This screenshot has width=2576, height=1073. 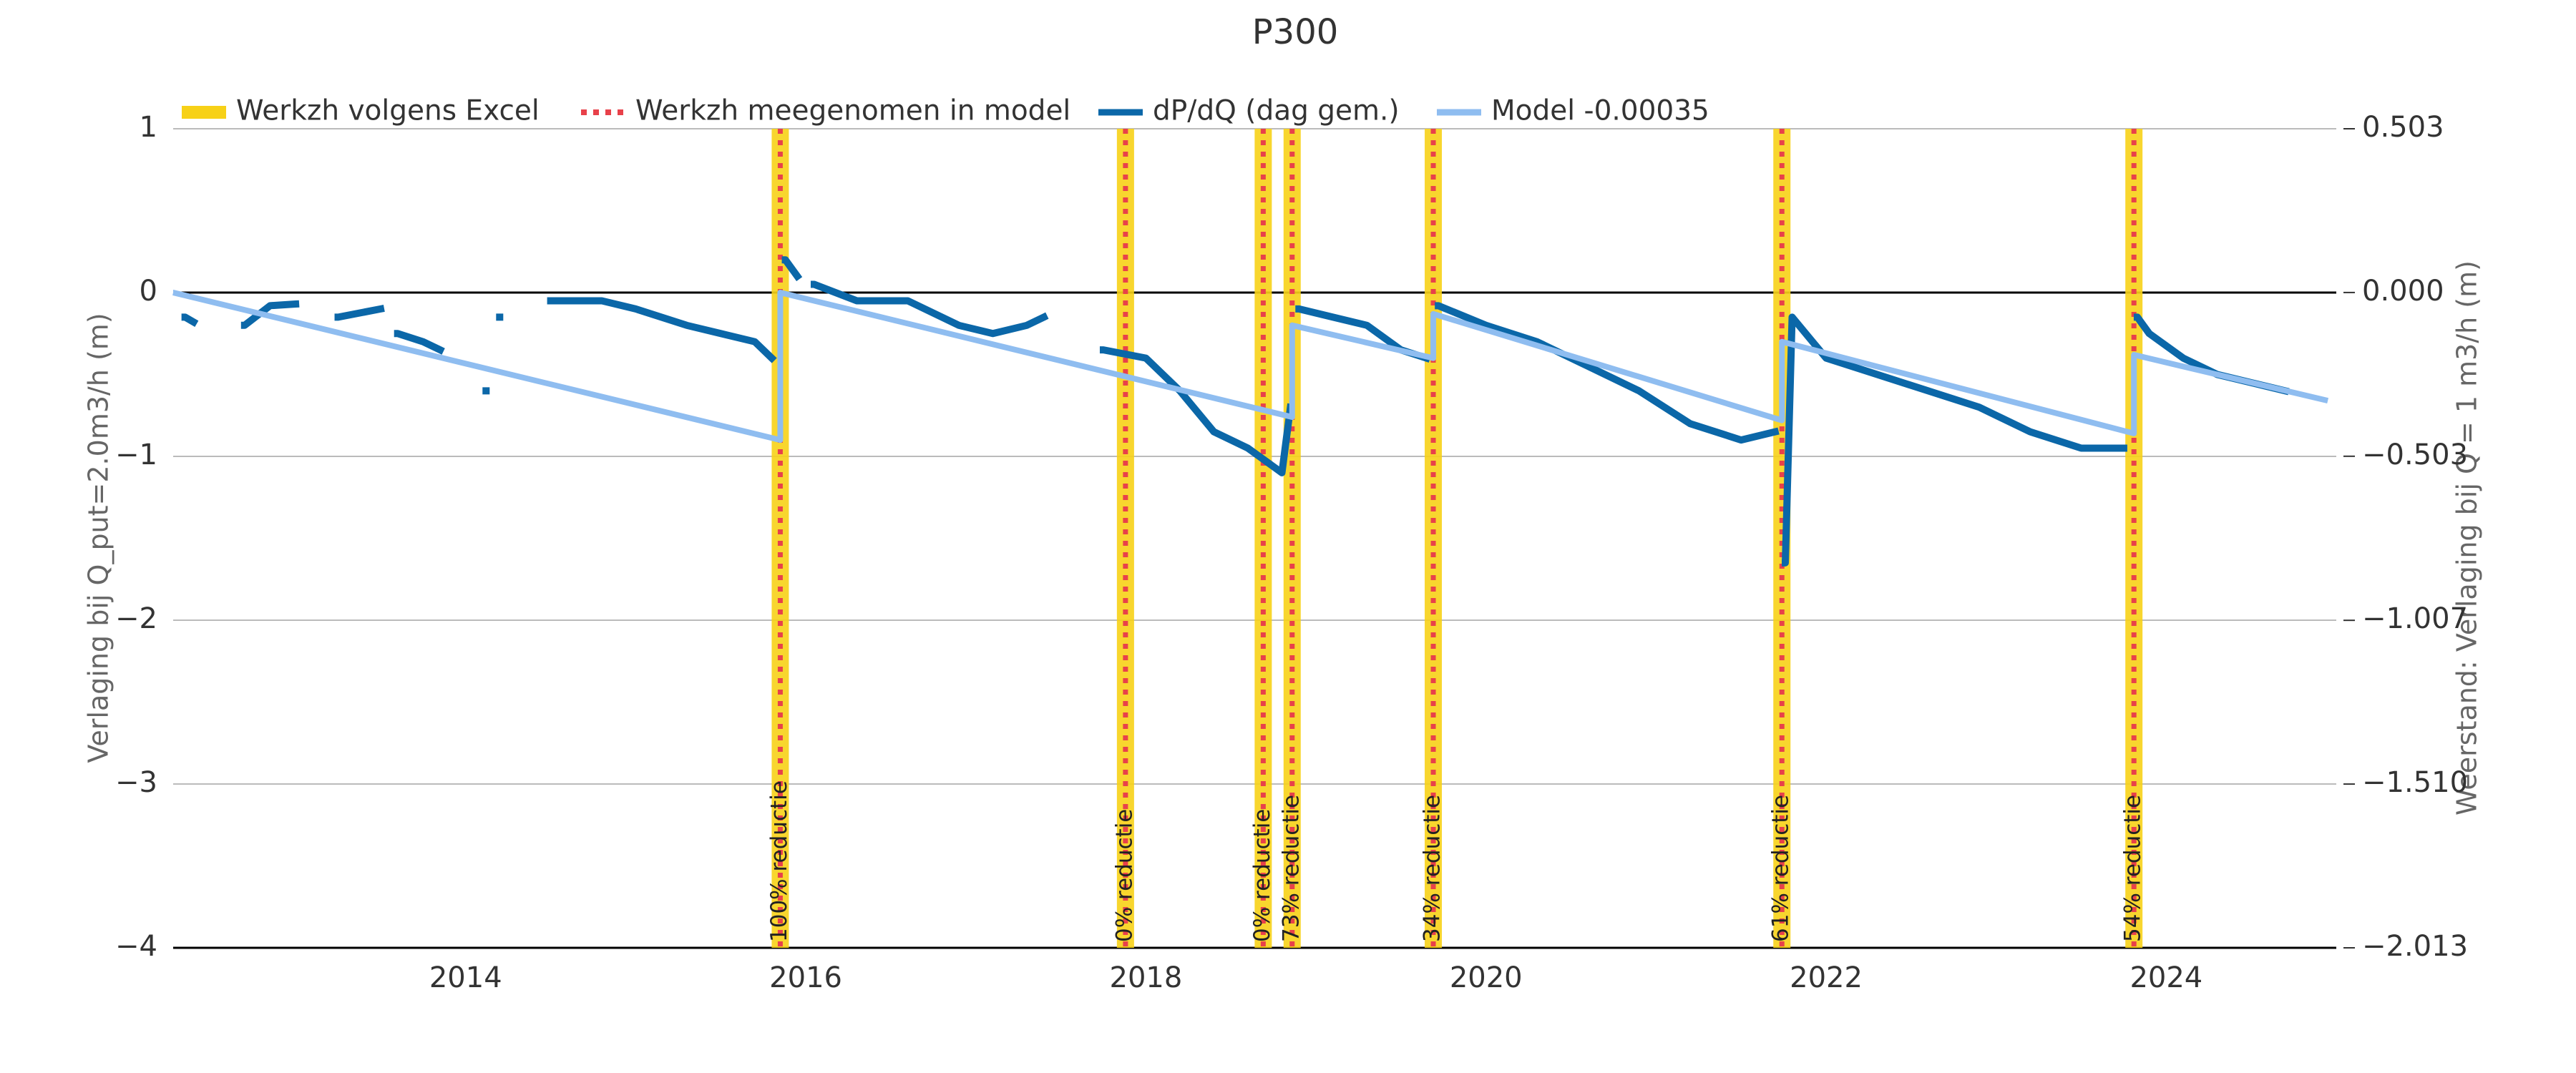 I want to click on y-tick-label: −2, so click(x=136, y=618).